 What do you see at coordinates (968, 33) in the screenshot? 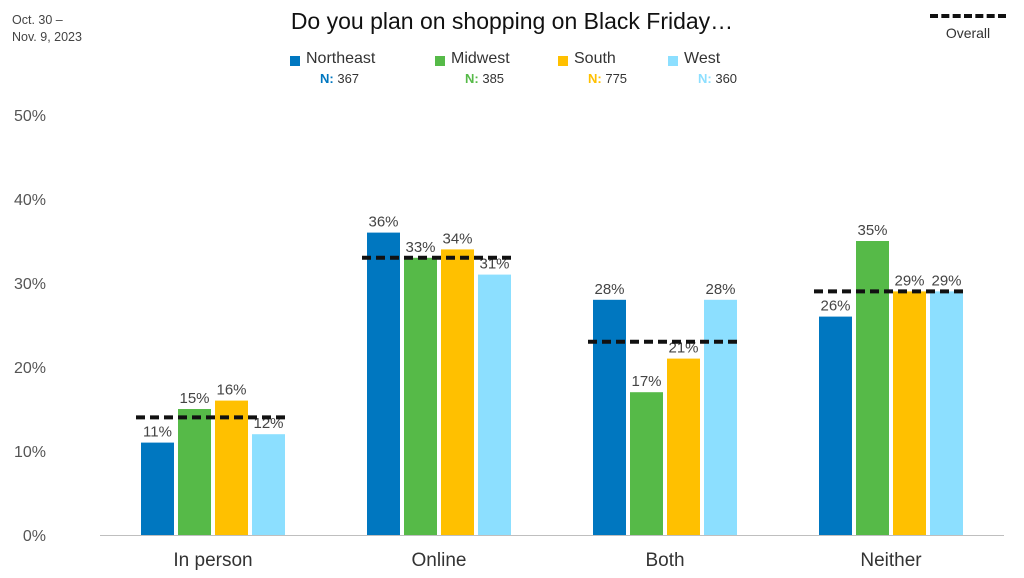
I see `overall-legend-label: Overall` at bounding box center [968, 33].